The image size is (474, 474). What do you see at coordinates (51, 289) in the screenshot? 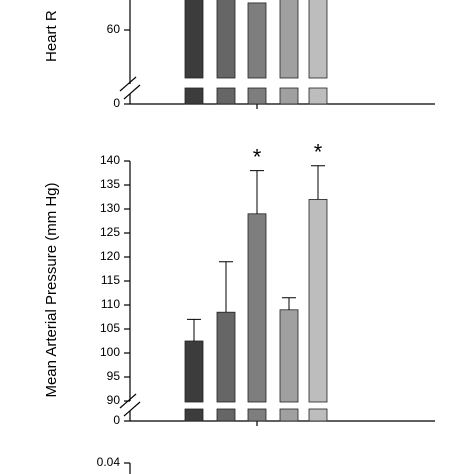
I see `y-axis-label: Mean Arterial Pressure (mm Hg)` at bounding box center [51, 289].